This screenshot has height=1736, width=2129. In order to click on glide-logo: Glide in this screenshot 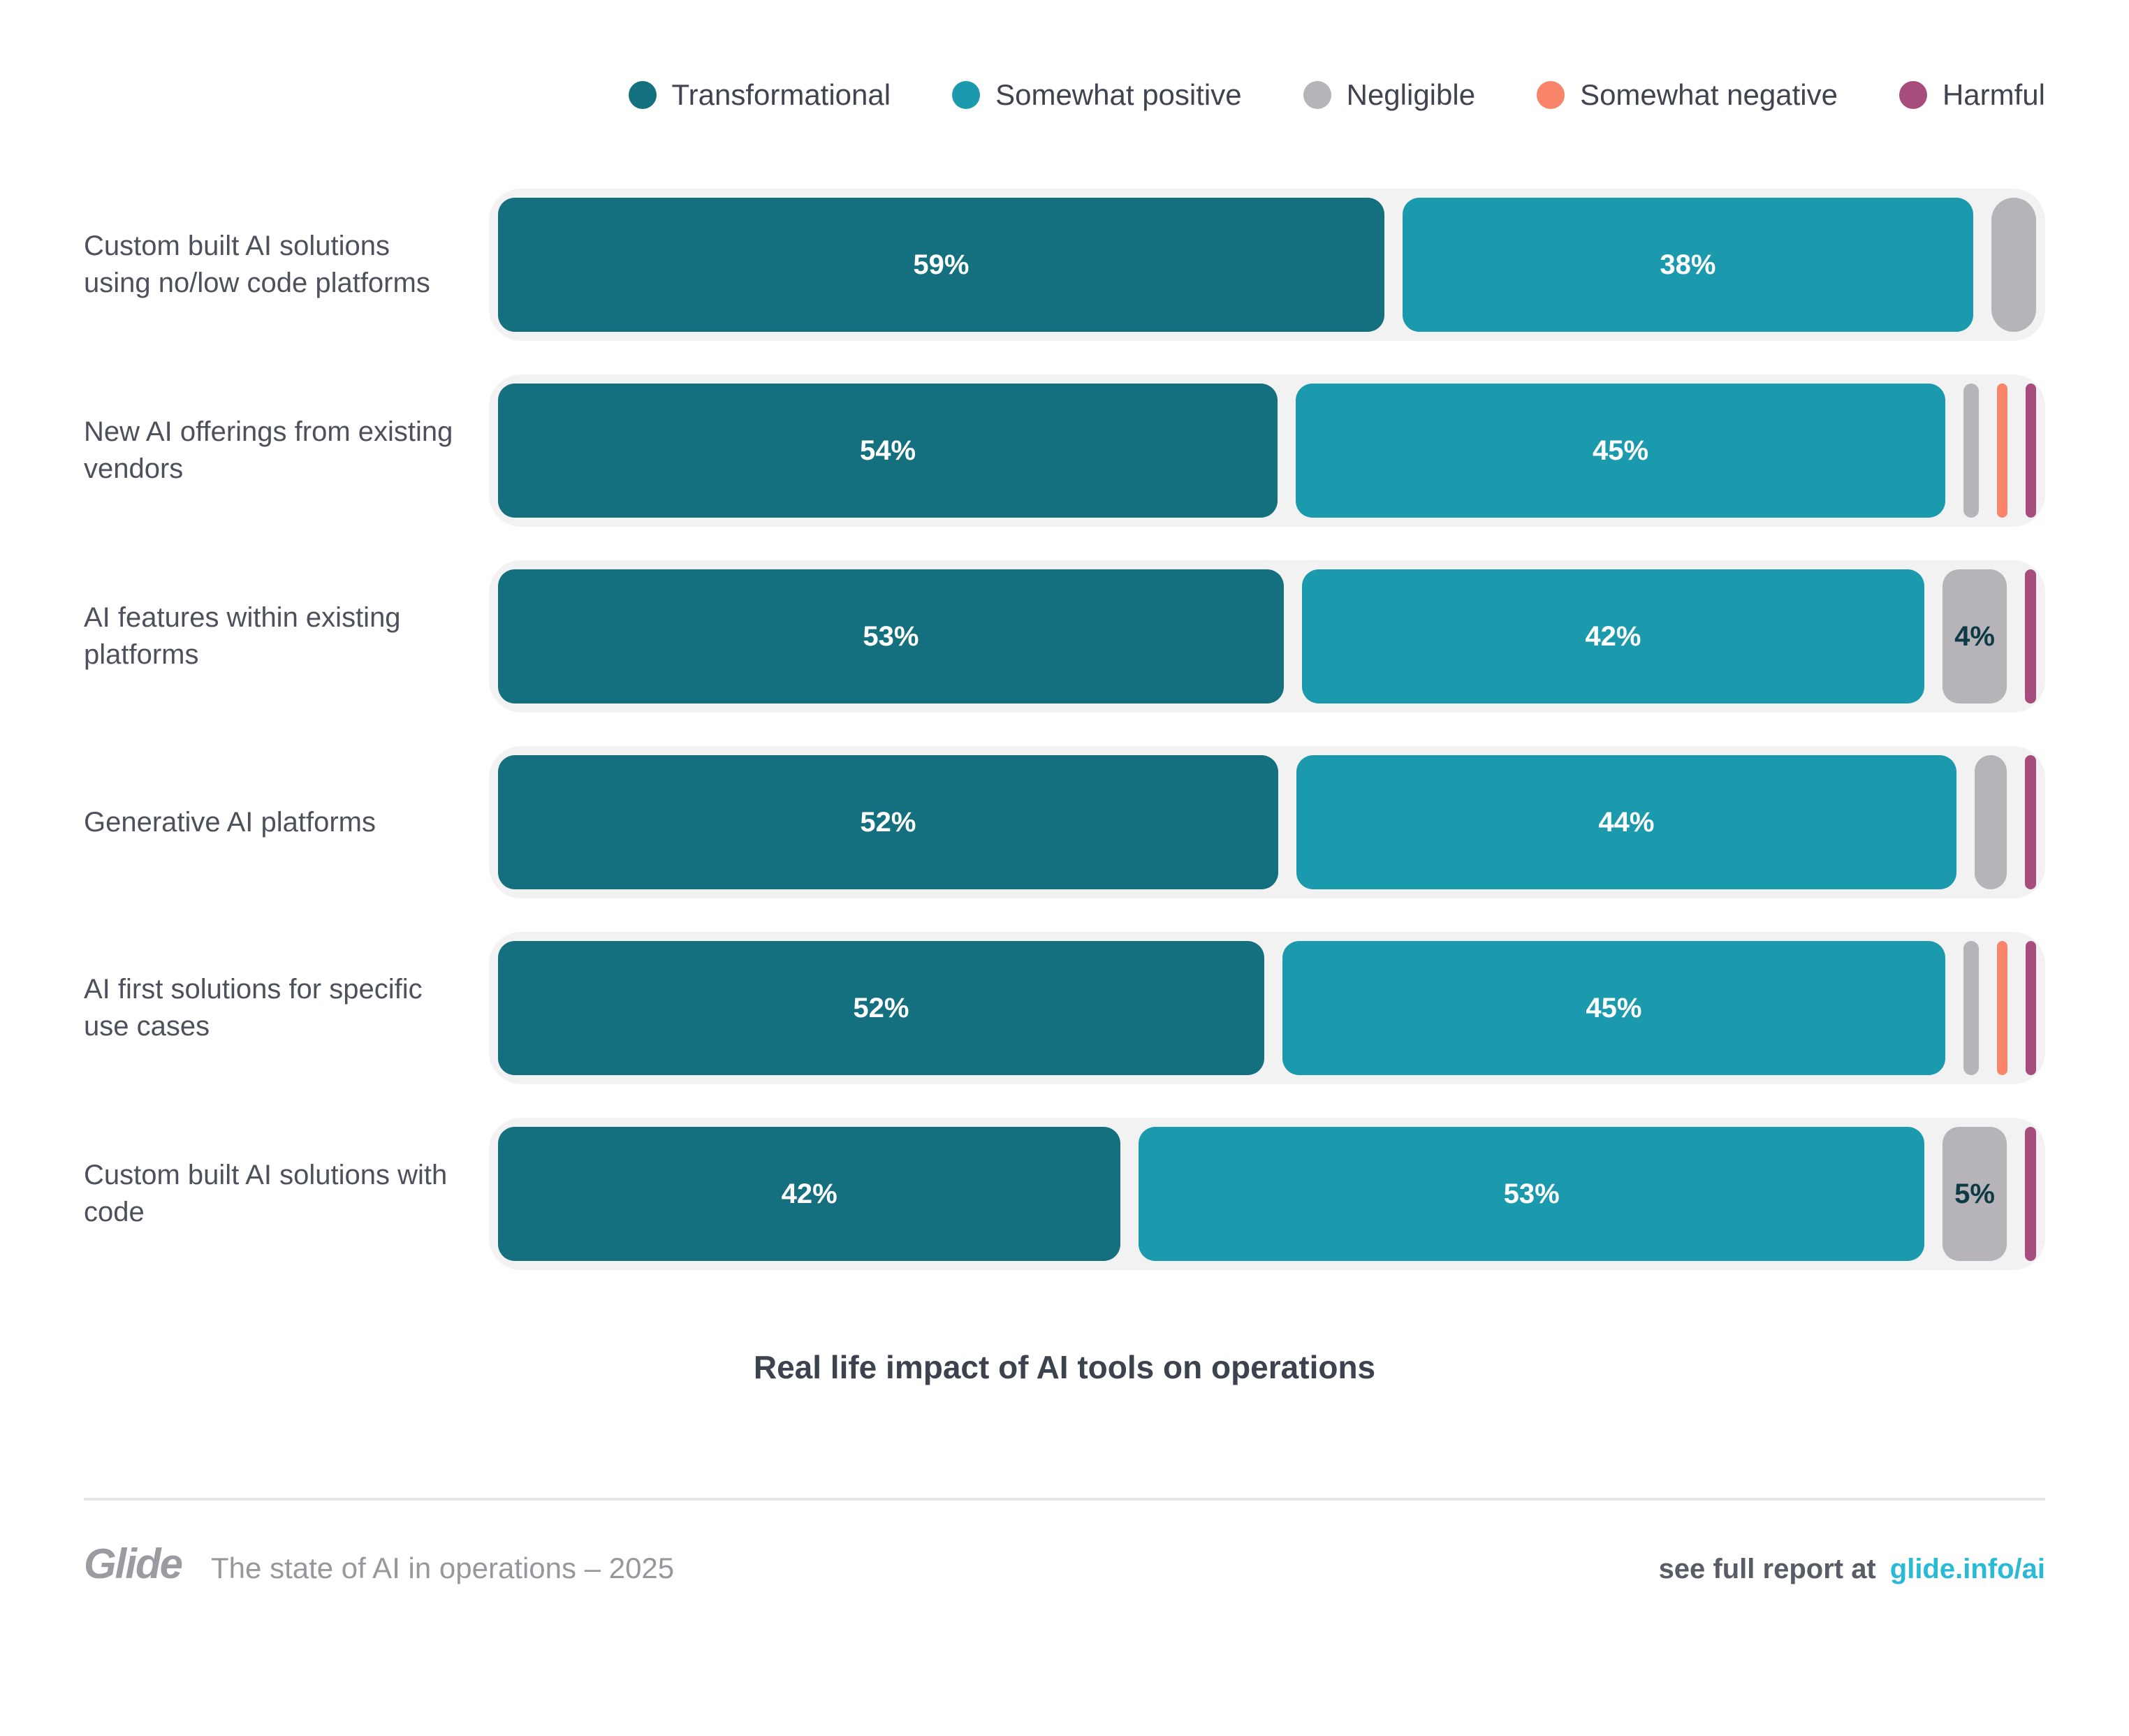, I will do `click(134, 1563)`.